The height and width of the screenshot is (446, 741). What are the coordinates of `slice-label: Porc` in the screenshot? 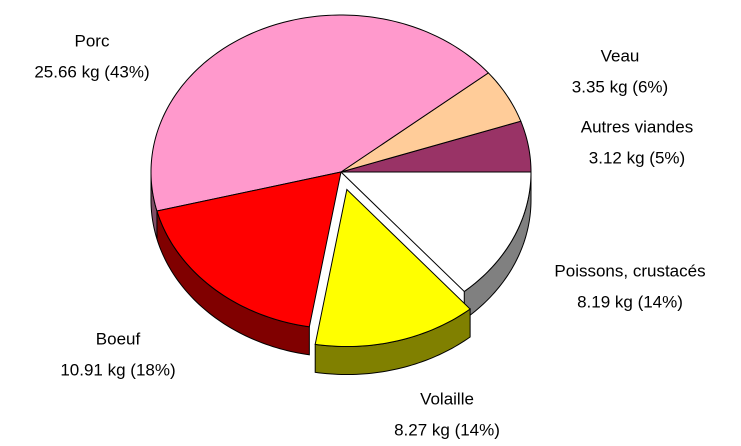 It's located at (92, 40).